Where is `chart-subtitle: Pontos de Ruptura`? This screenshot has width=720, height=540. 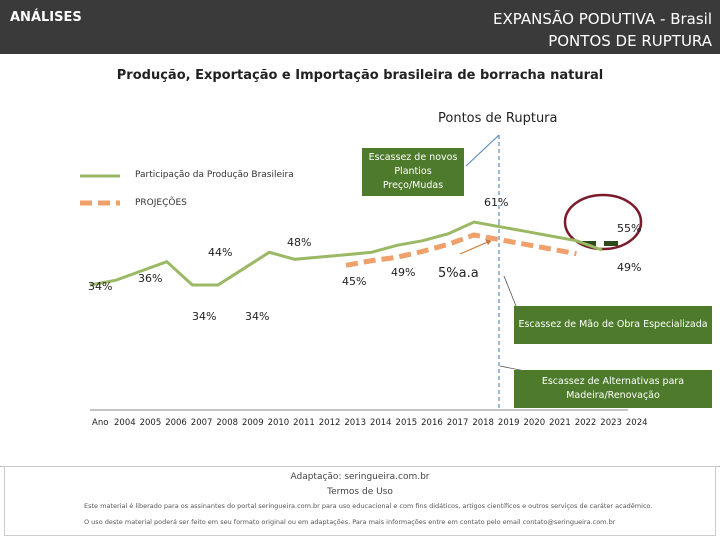
chart-subtitle: Pontos de Ruptura is located at coordinates (498, 118).